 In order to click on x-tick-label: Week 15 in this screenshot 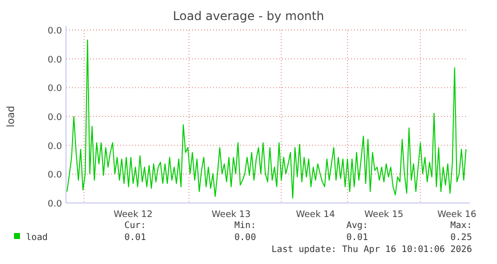, I will do `click(384, 215)`.